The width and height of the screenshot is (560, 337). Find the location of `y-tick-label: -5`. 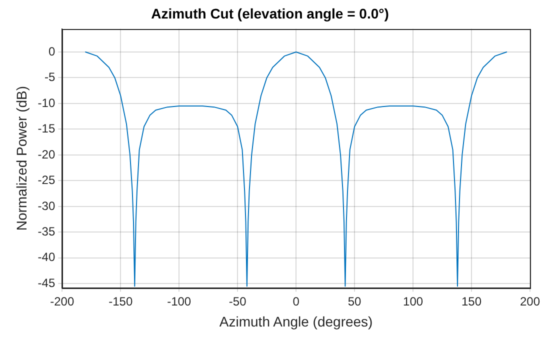

y-tick-label: -5 is located at coordinates (50, 77).